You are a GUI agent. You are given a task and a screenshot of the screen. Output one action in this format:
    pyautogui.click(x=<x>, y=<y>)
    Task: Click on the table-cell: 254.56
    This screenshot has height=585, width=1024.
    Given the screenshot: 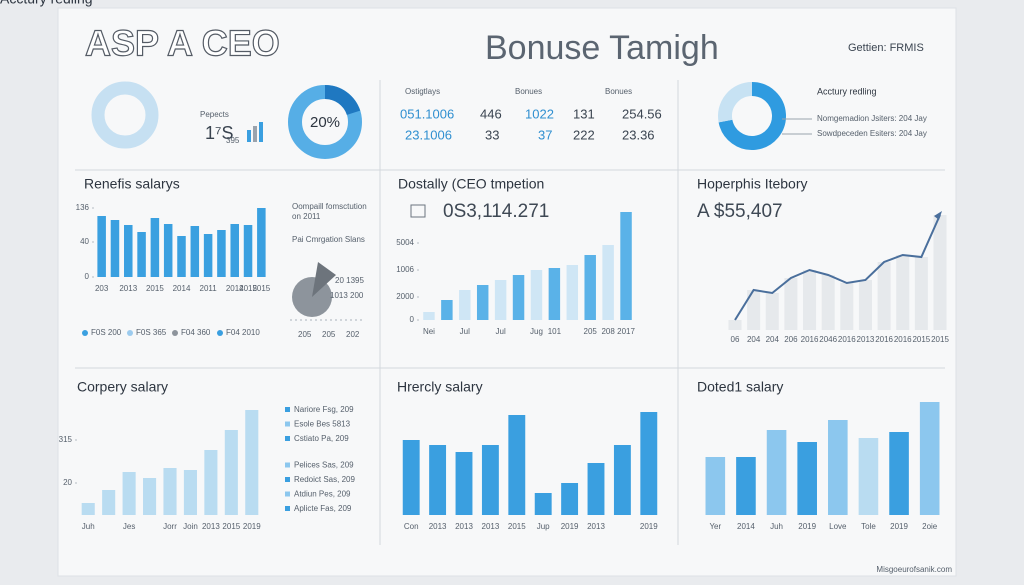 What is the action you would take?
    pyautogui.click(x=642, y=113)
    